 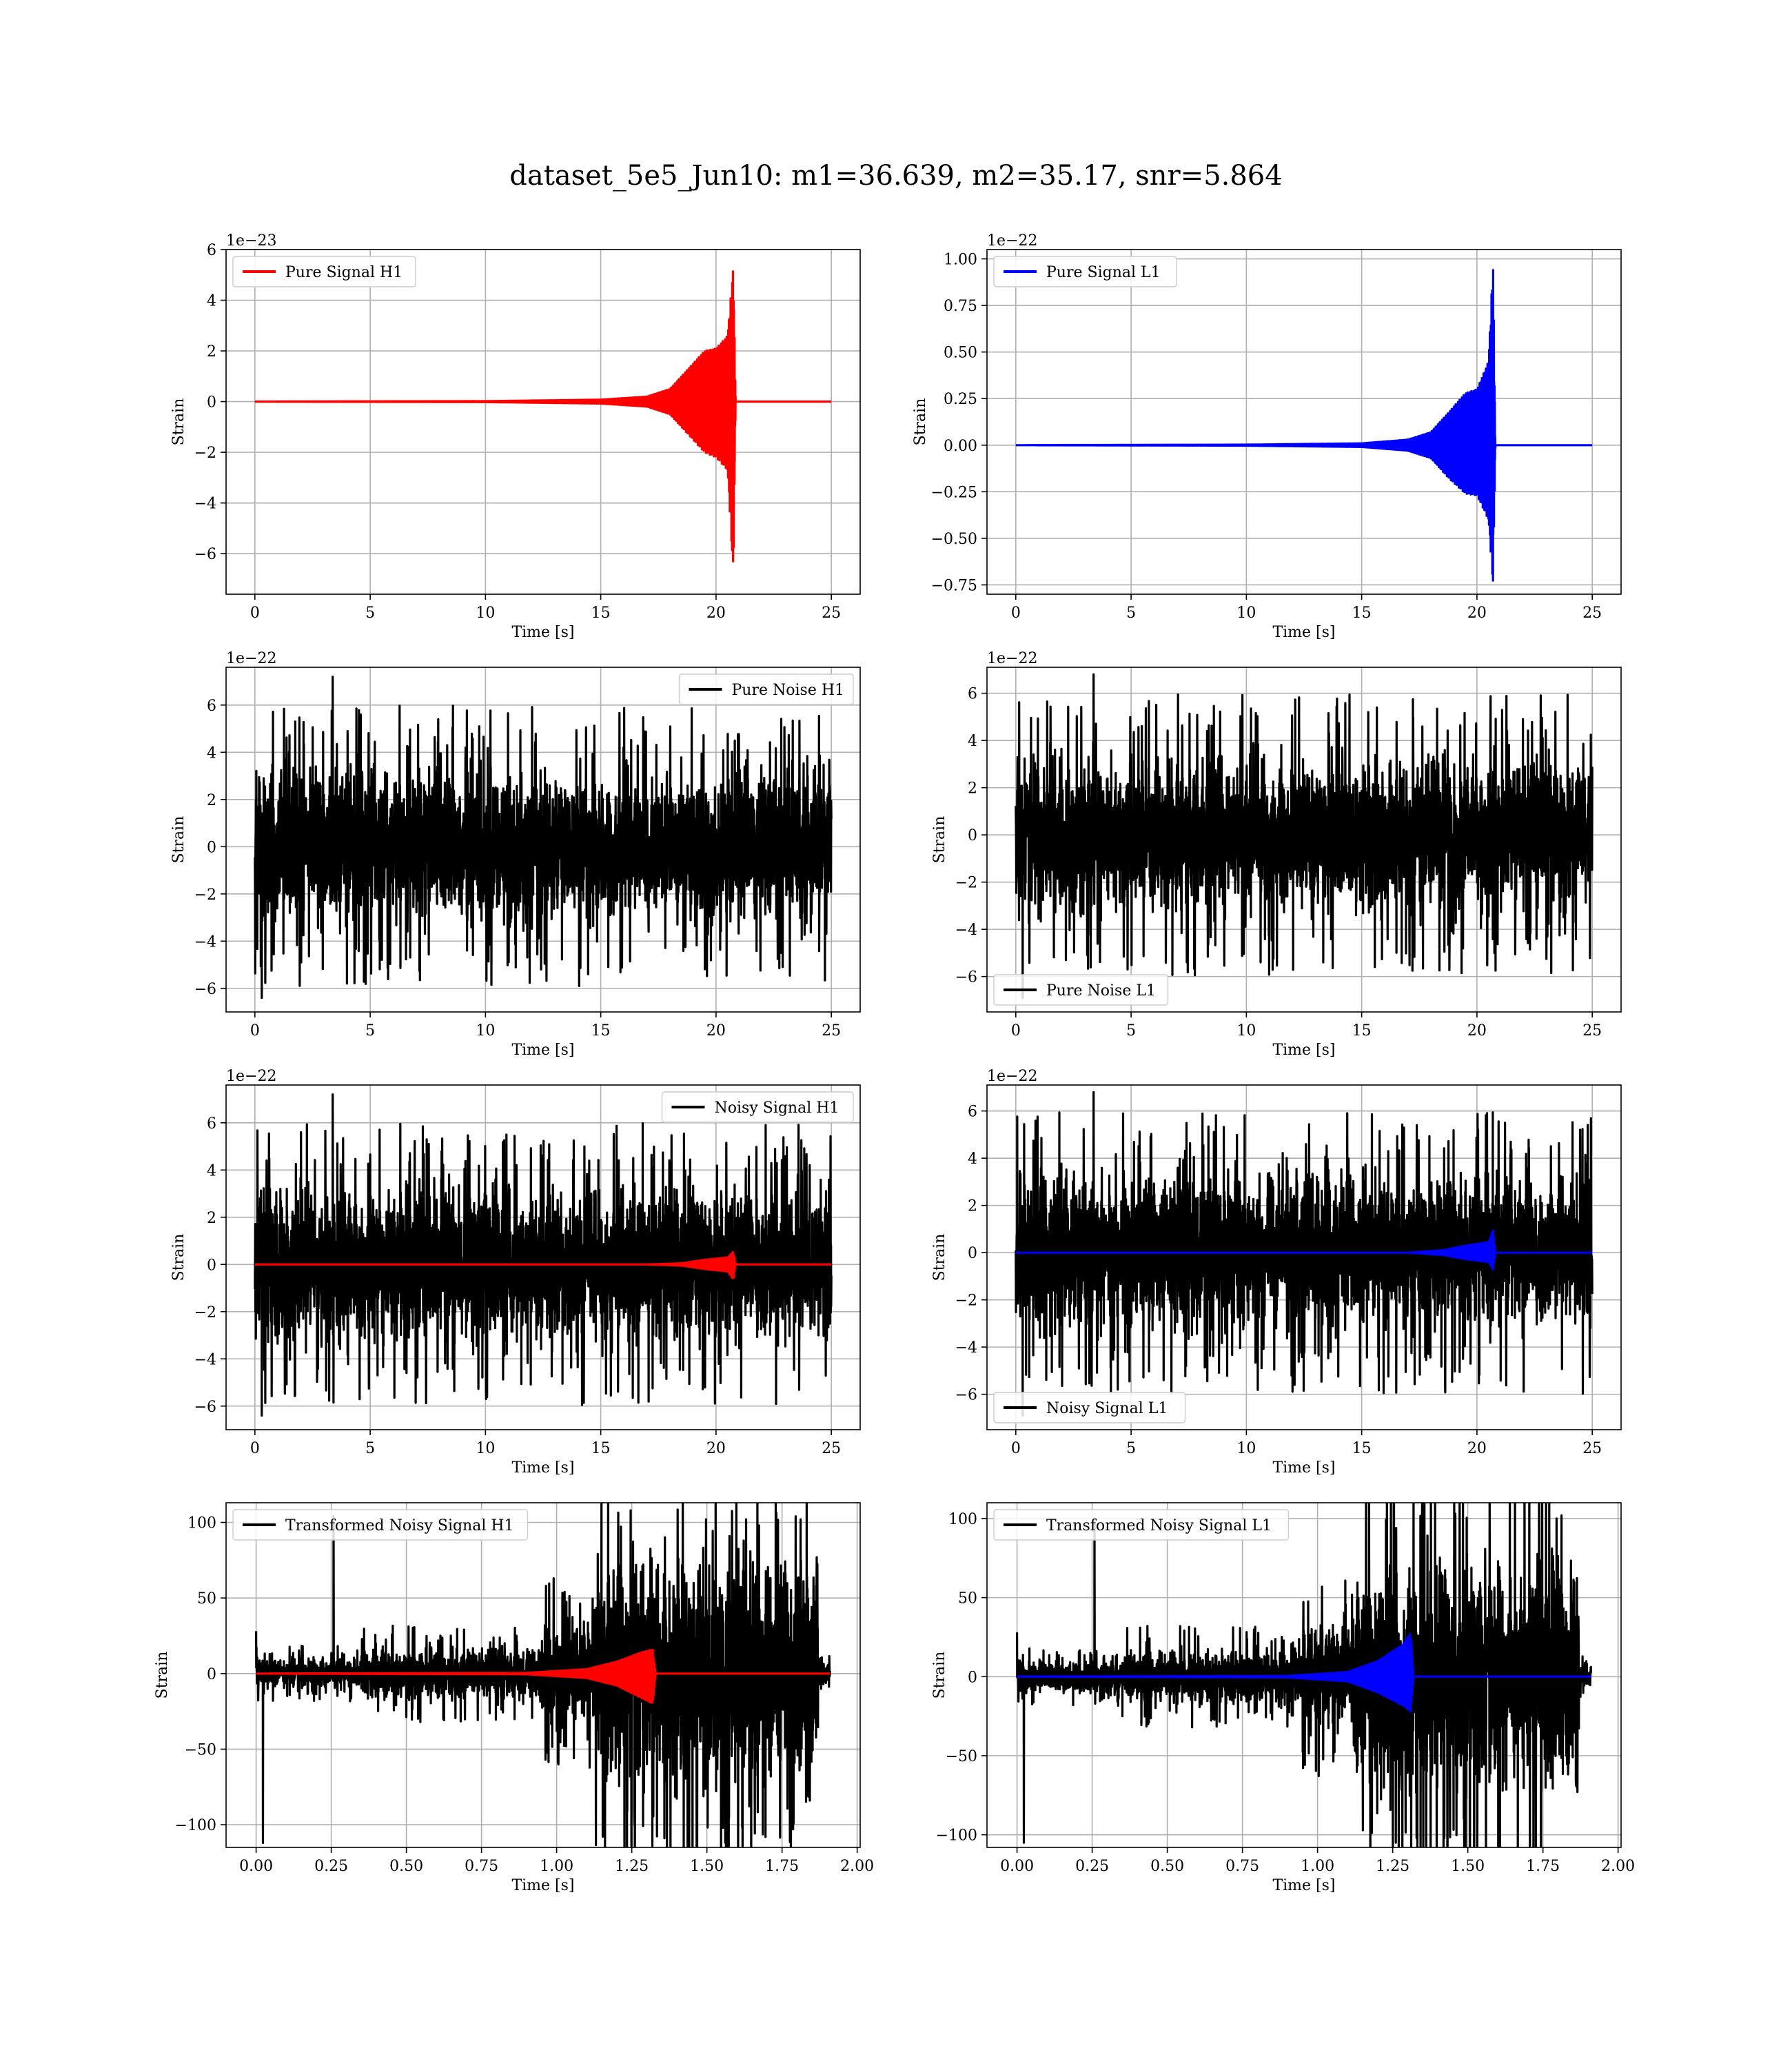 I want to click on legend: Noisy Signal H1, so click(x=757, y=1107).